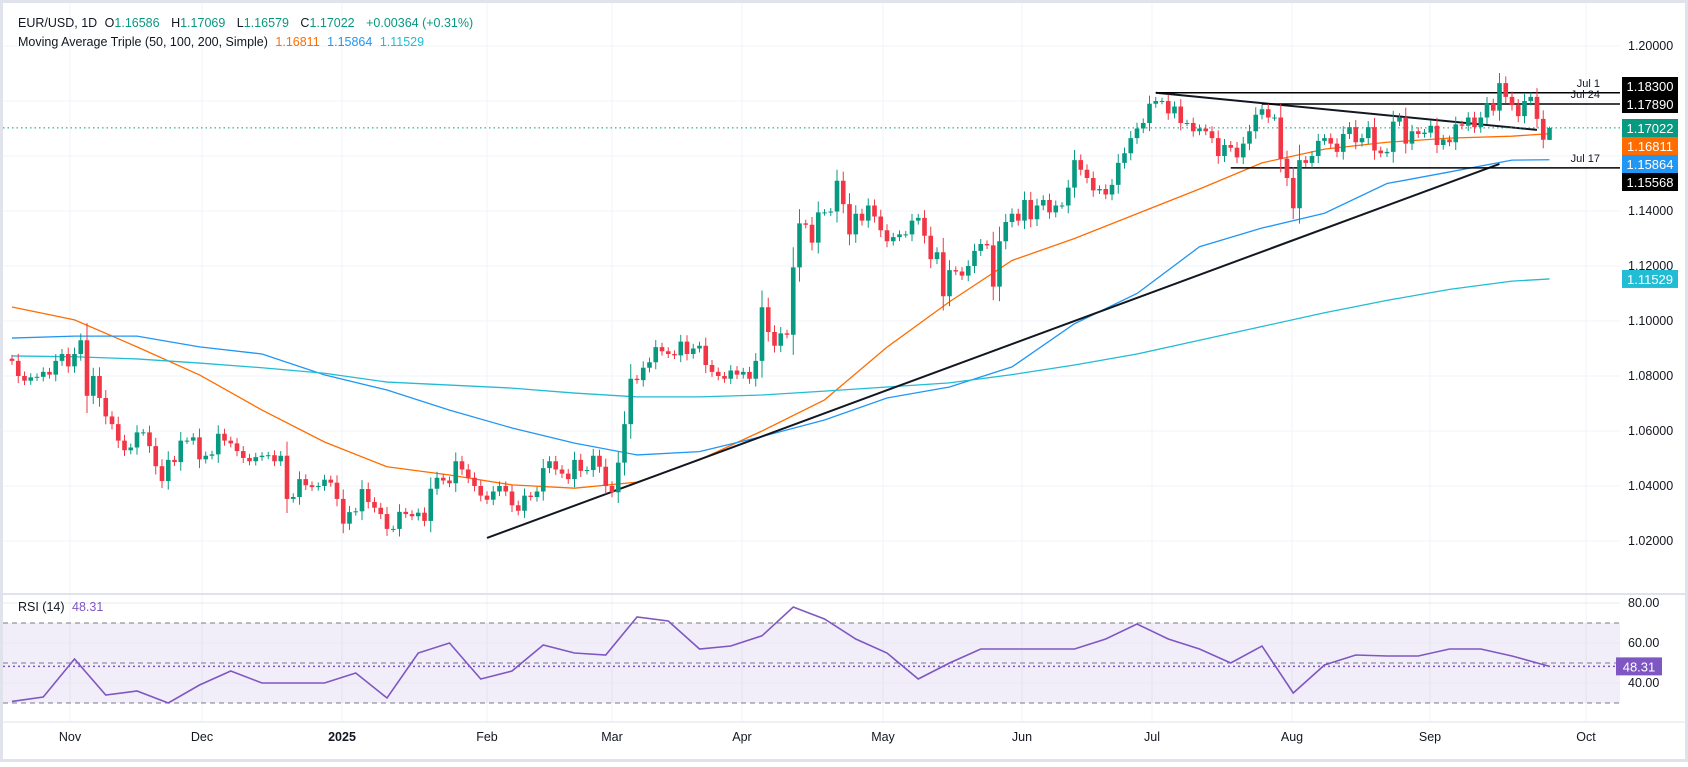  I want to click on time-tick-label: Jun, so click(1022, 737).